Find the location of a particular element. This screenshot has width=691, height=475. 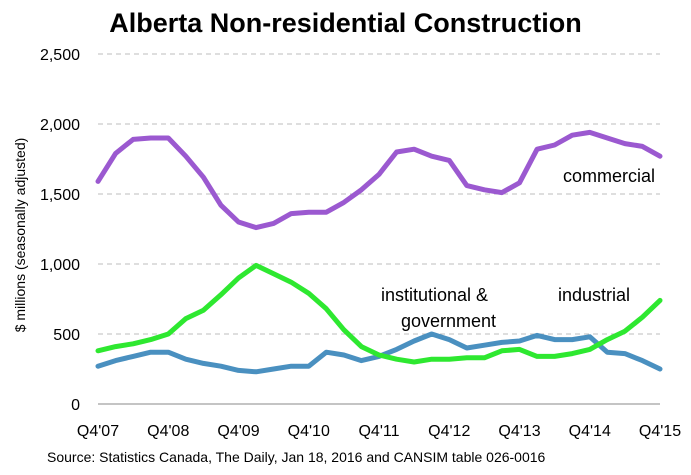

annotation-institutional-line2: government is located at coordinates (448, 321).